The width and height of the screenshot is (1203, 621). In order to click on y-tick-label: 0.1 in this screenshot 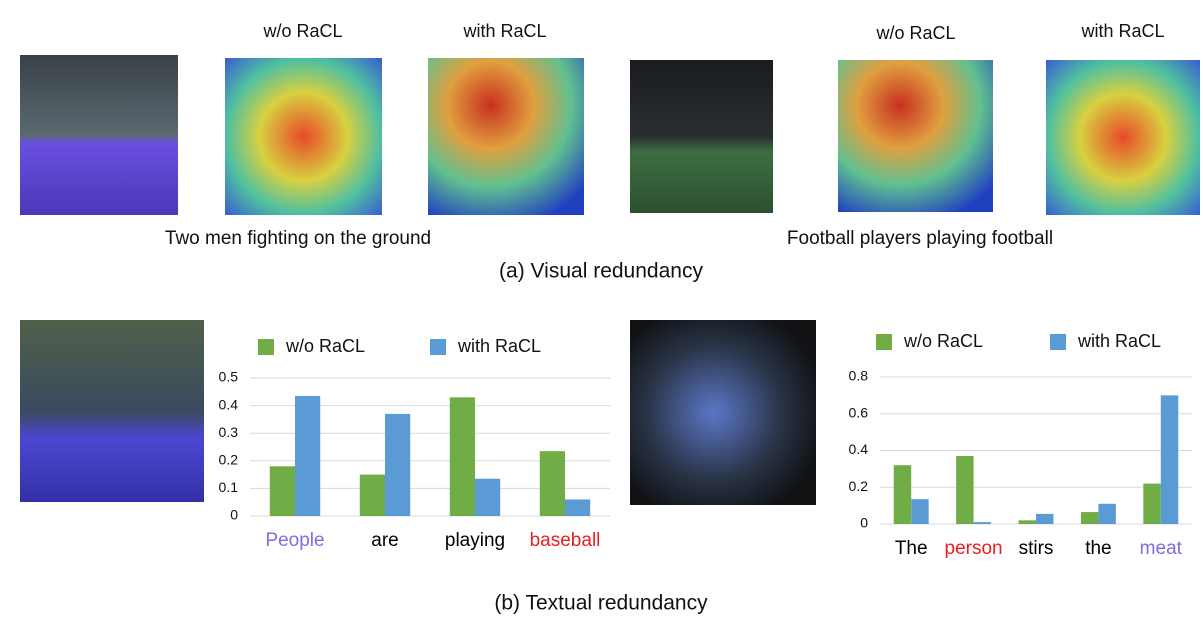, I will do `click(229, 487)`.